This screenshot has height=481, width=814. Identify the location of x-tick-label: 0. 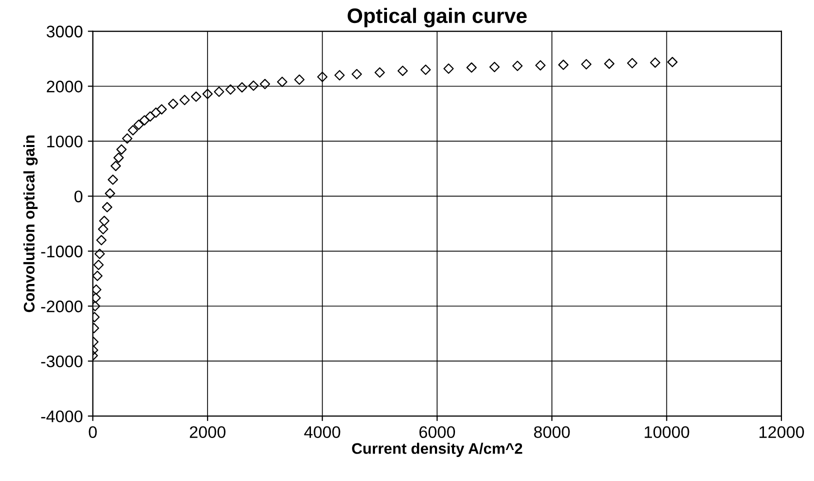
(92, 432).